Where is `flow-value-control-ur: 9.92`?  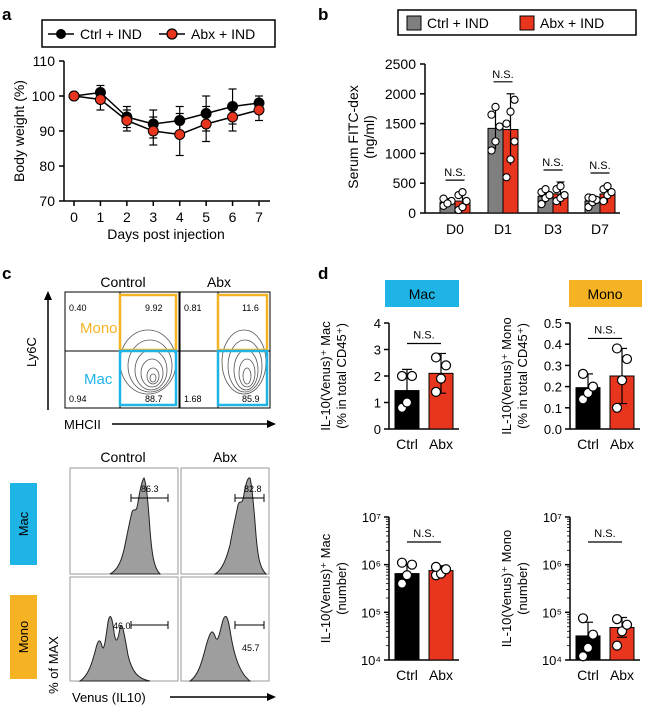
flow-value-control-ur: 9.92 is located at coordinates (154, 308).